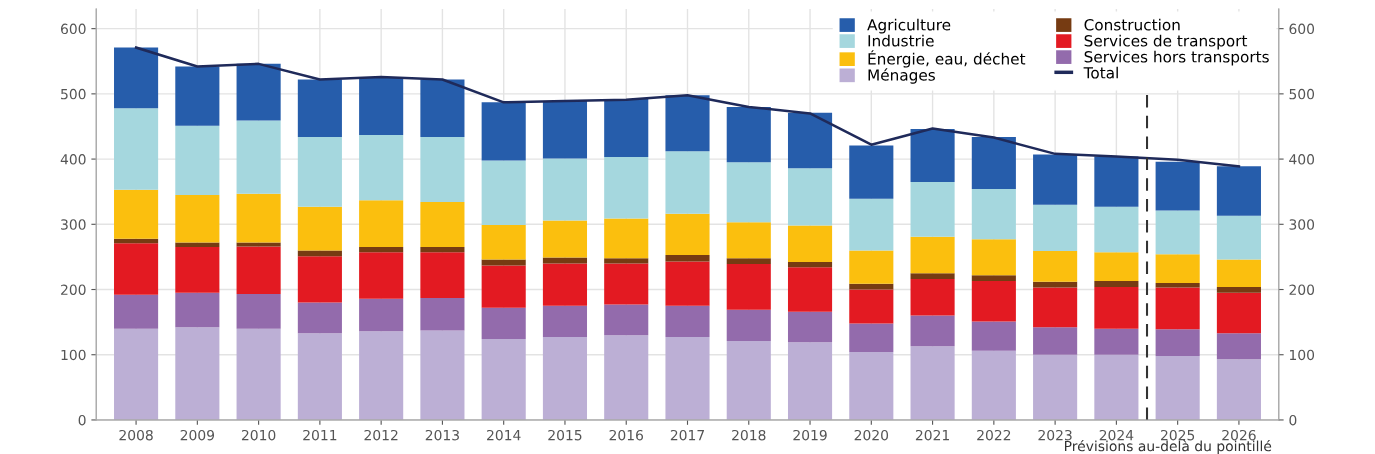 Image resolution: width=1375 pixels, height=454 pixels. I want to click on x-tick-label: 2023, so click(1055, 435).